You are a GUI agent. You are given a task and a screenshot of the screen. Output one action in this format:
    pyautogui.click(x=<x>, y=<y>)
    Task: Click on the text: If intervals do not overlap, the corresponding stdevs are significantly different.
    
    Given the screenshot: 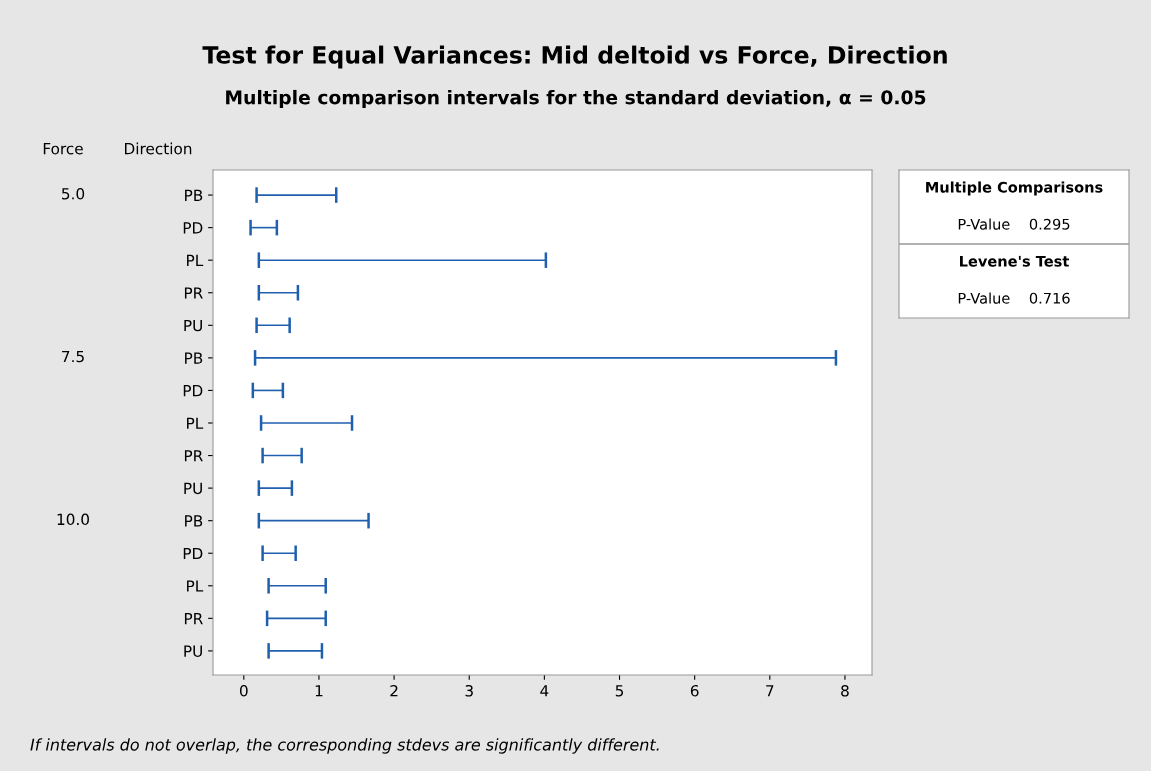 What is the action you would take?
    pyautogui.click(x=344, y=746)
    